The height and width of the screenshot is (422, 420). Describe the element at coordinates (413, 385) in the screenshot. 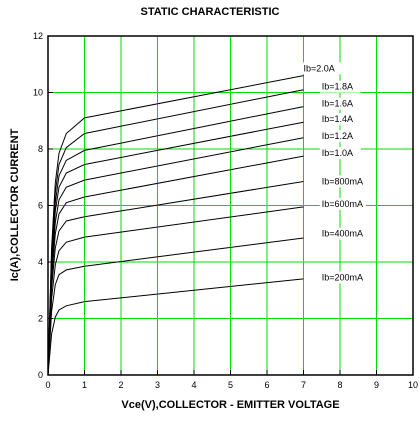

I see `x-tick-label: 10` at that location.